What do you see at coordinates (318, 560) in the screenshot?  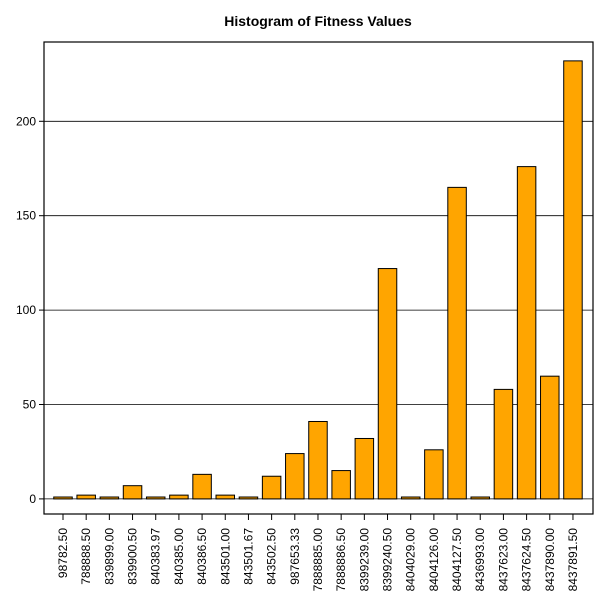 I see `x-tick-label: 7888885.00` at bounding box center [318, 560].